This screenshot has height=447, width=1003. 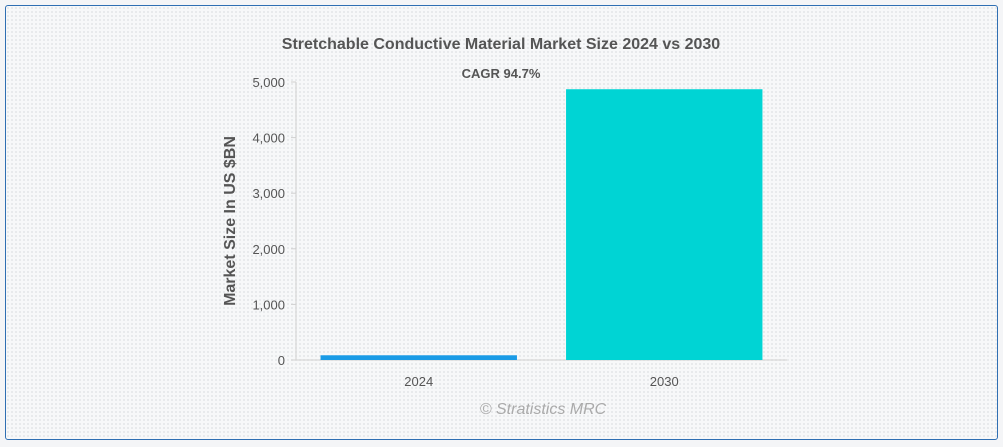 I want to click on bar-2030, so click(x=664, y=224).